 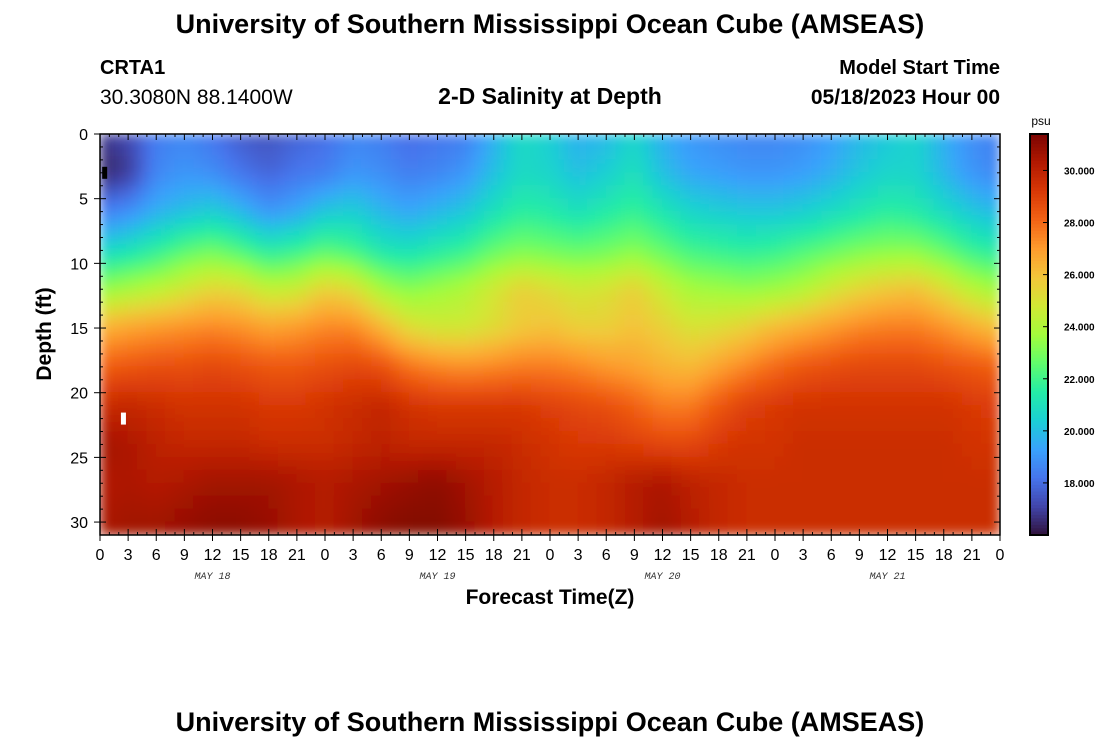 I want to click on colorbar-swatch, so click(x=1039, y=262).